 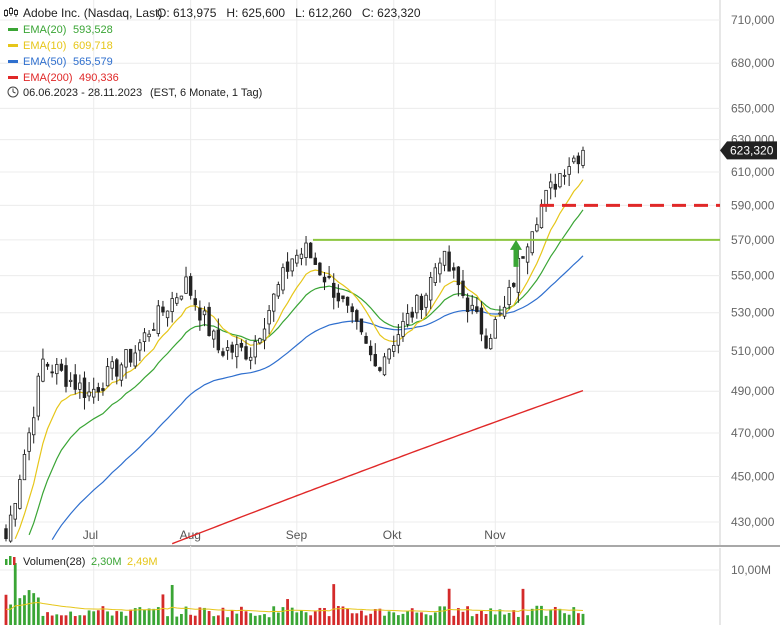 What do you see at coordinates (60, 62) in the screenshot?
I see `legend-item: EMA(50) 565,579` at bounding box center [60, 62].